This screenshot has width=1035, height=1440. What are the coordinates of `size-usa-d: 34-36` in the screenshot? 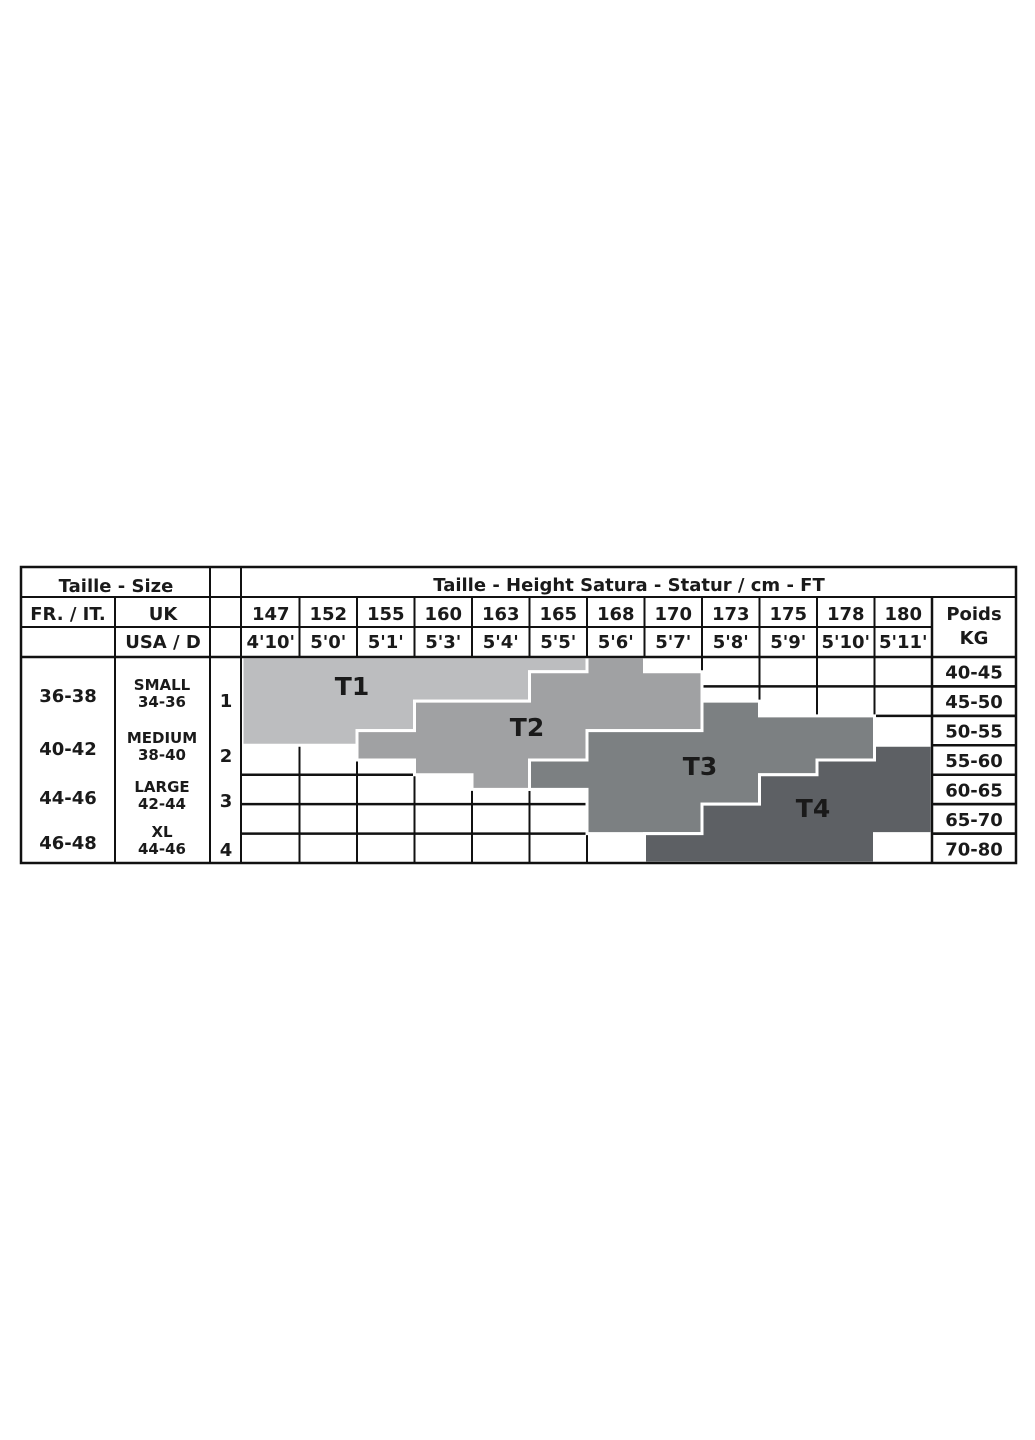 It's located at (162, 702).